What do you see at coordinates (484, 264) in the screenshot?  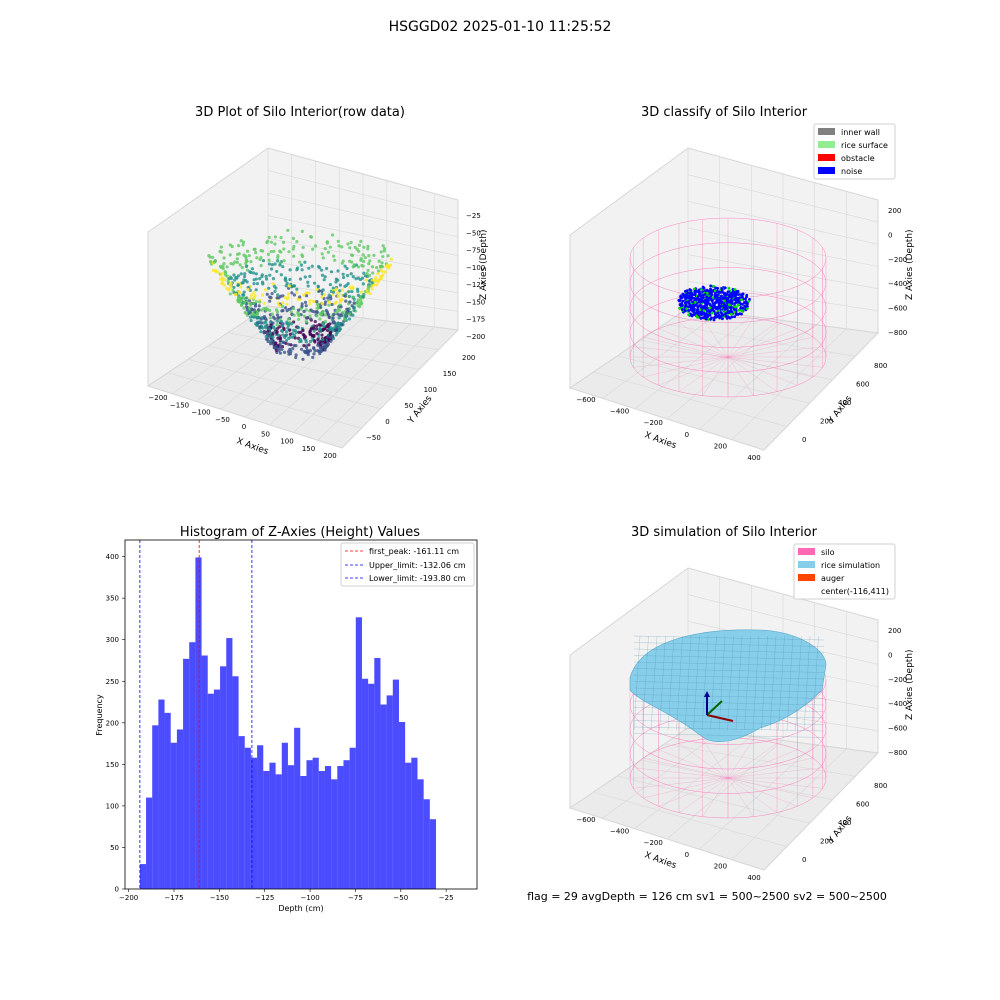 I see `p1-zlabel: Z Axies (Depth)` at bounding box center [484, 264].